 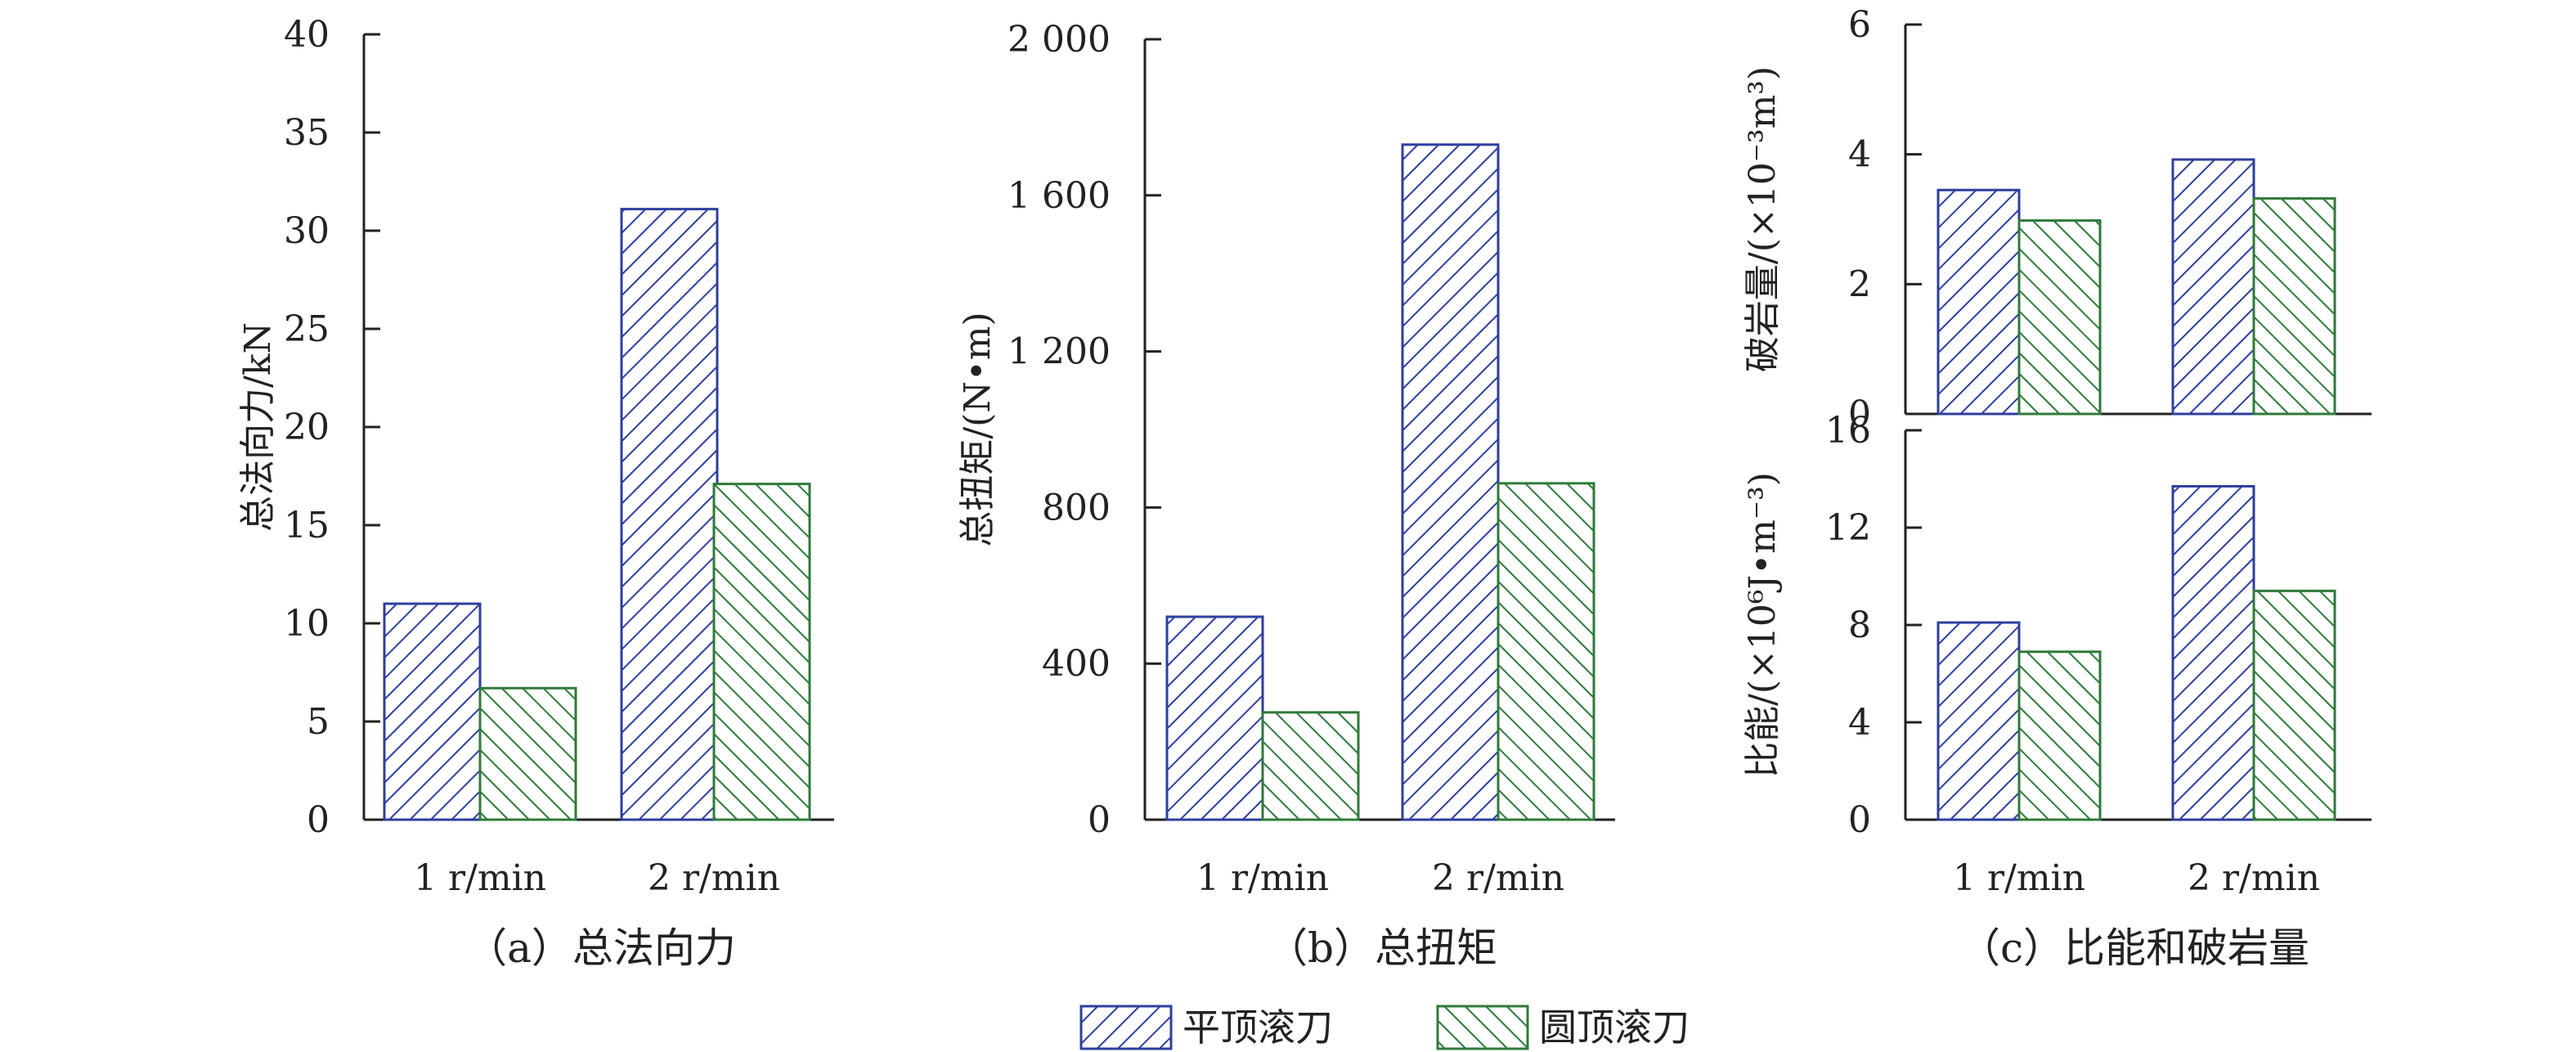 I want to click on y-tick-label: 1 200, so click(x=1059, y=352).